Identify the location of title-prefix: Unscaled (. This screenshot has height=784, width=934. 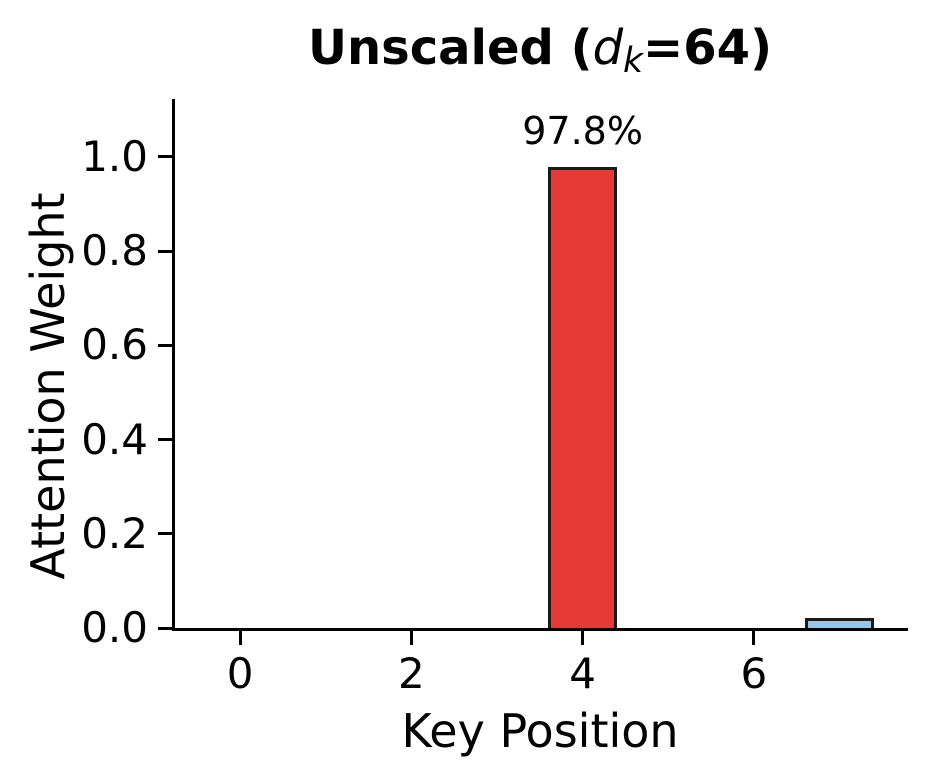
(450, 48).